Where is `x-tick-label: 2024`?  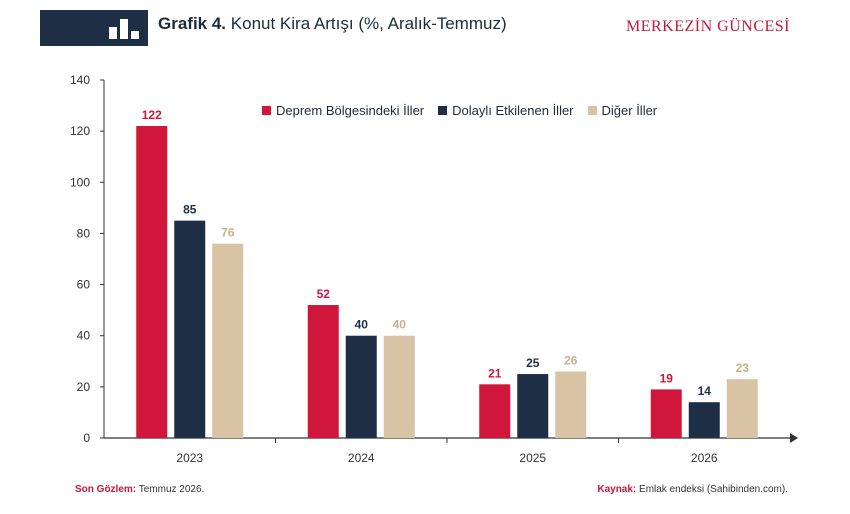 x-tick-label: 2024 is located at coordinates (361, 458).